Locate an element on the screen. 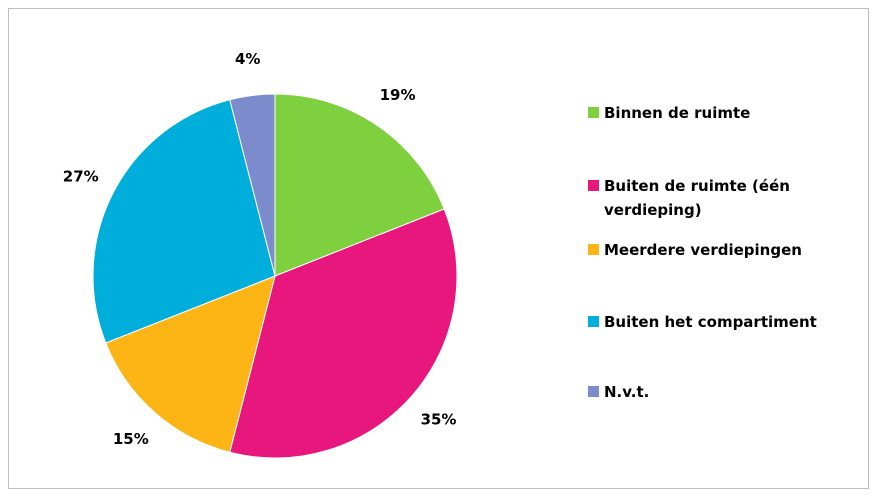  legend-entry: Buiten de ruimte (één verdieping) is located at coordinates (716, 198).